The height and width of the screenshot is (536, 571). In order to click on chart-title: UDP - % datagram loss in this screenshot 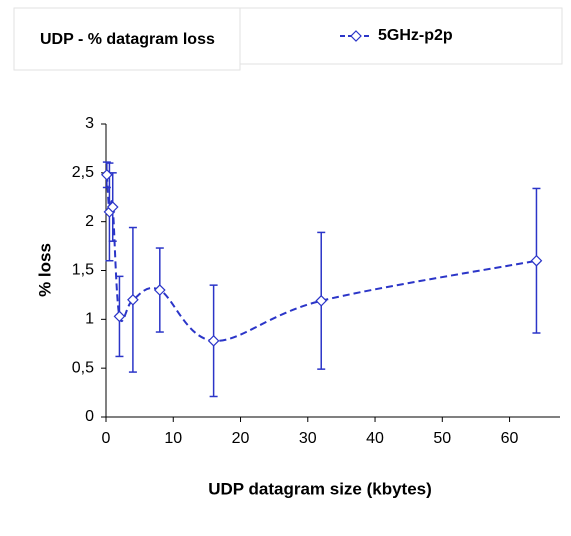, I will do `click(127, 39)`.